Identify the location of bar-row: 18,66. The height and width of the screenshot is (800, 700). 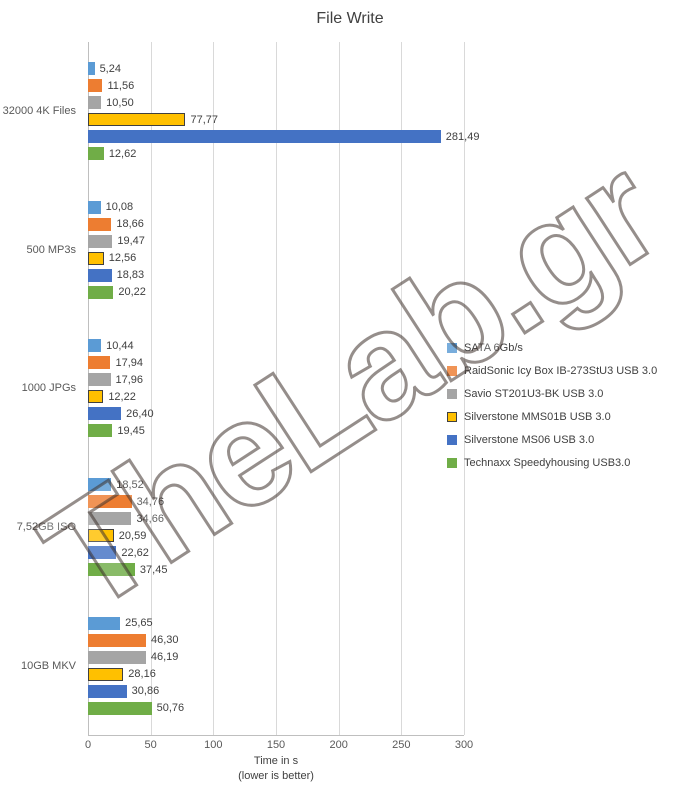
(276, 224).